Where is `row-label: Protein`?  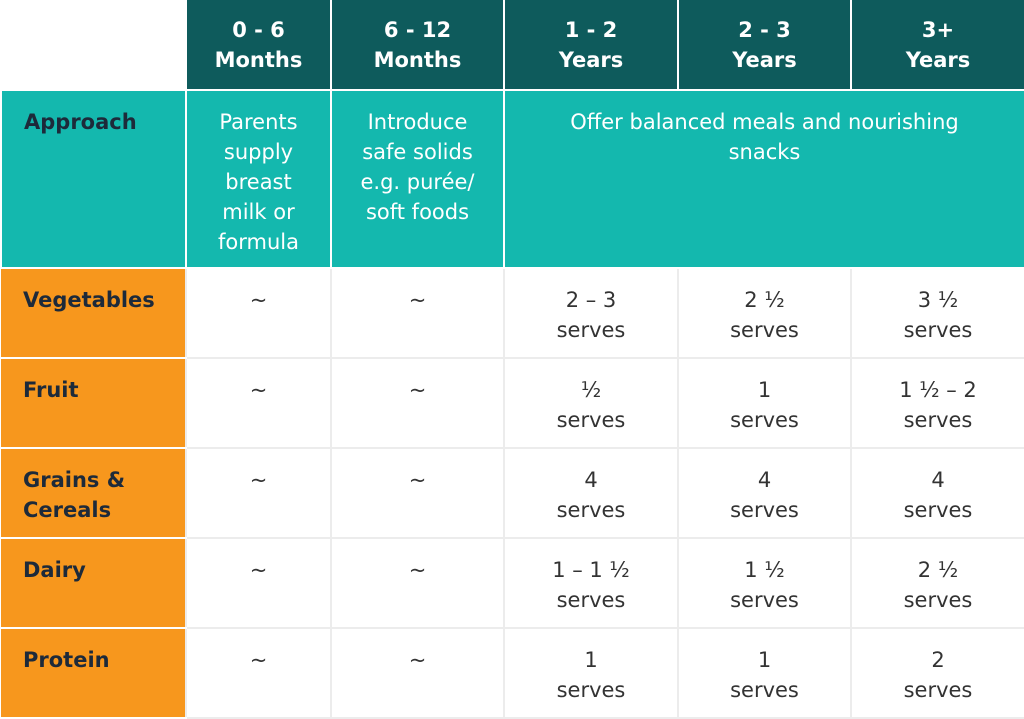
row-label: Protein is located at coordinates (93, 673).